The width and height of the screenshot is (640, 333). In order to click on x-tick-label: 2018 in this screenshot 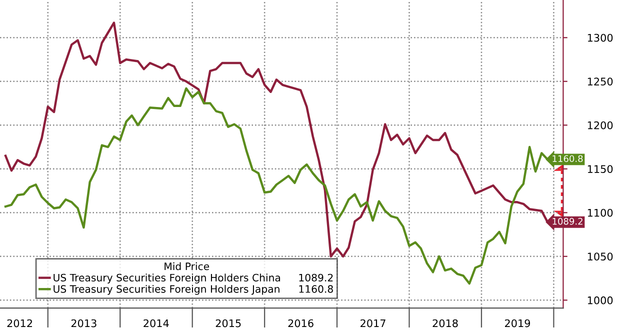, I will do `click(445, 323)`.